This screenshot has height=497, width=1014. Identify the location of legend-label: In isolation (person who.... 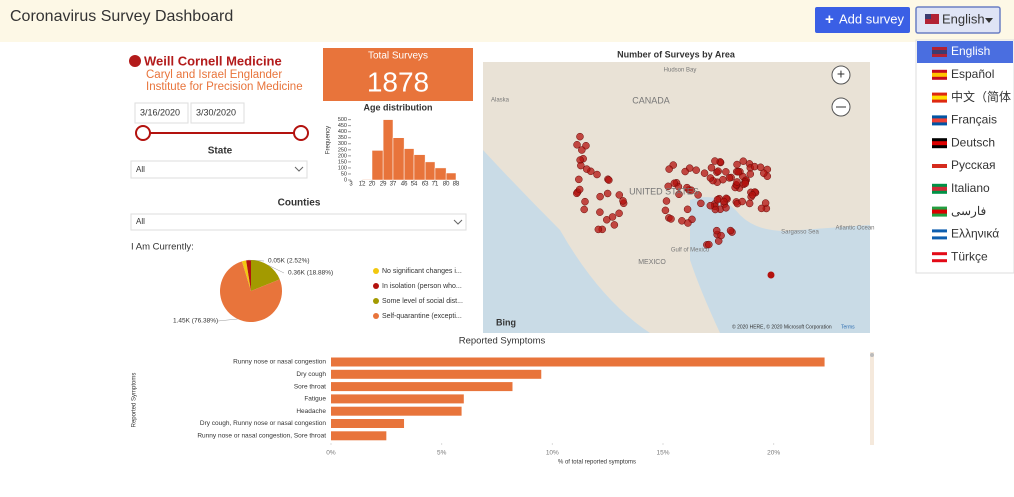
(422, 286).